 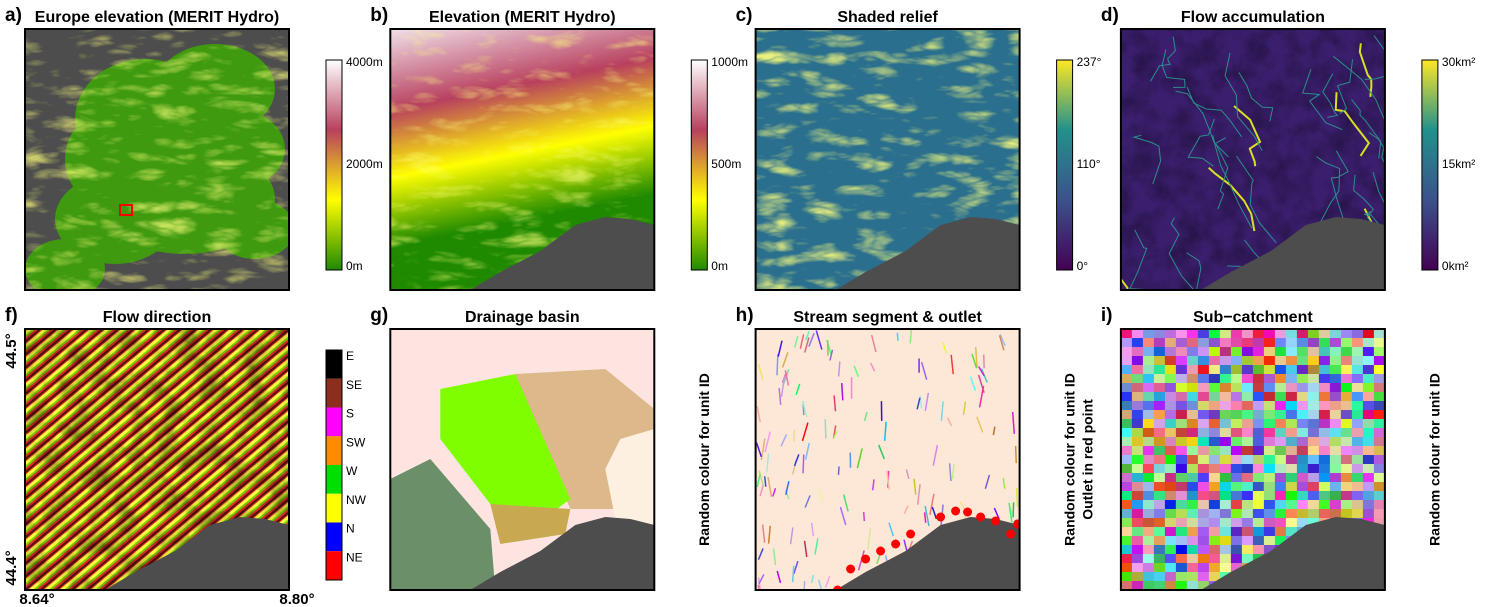 I want to click on y-tick-label: 44.5°, so click(x=11, y=350).